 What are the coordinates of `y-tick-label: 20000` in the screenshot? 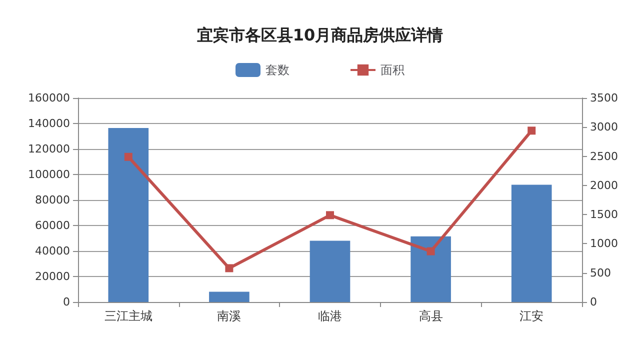 It's located at (52, 276).